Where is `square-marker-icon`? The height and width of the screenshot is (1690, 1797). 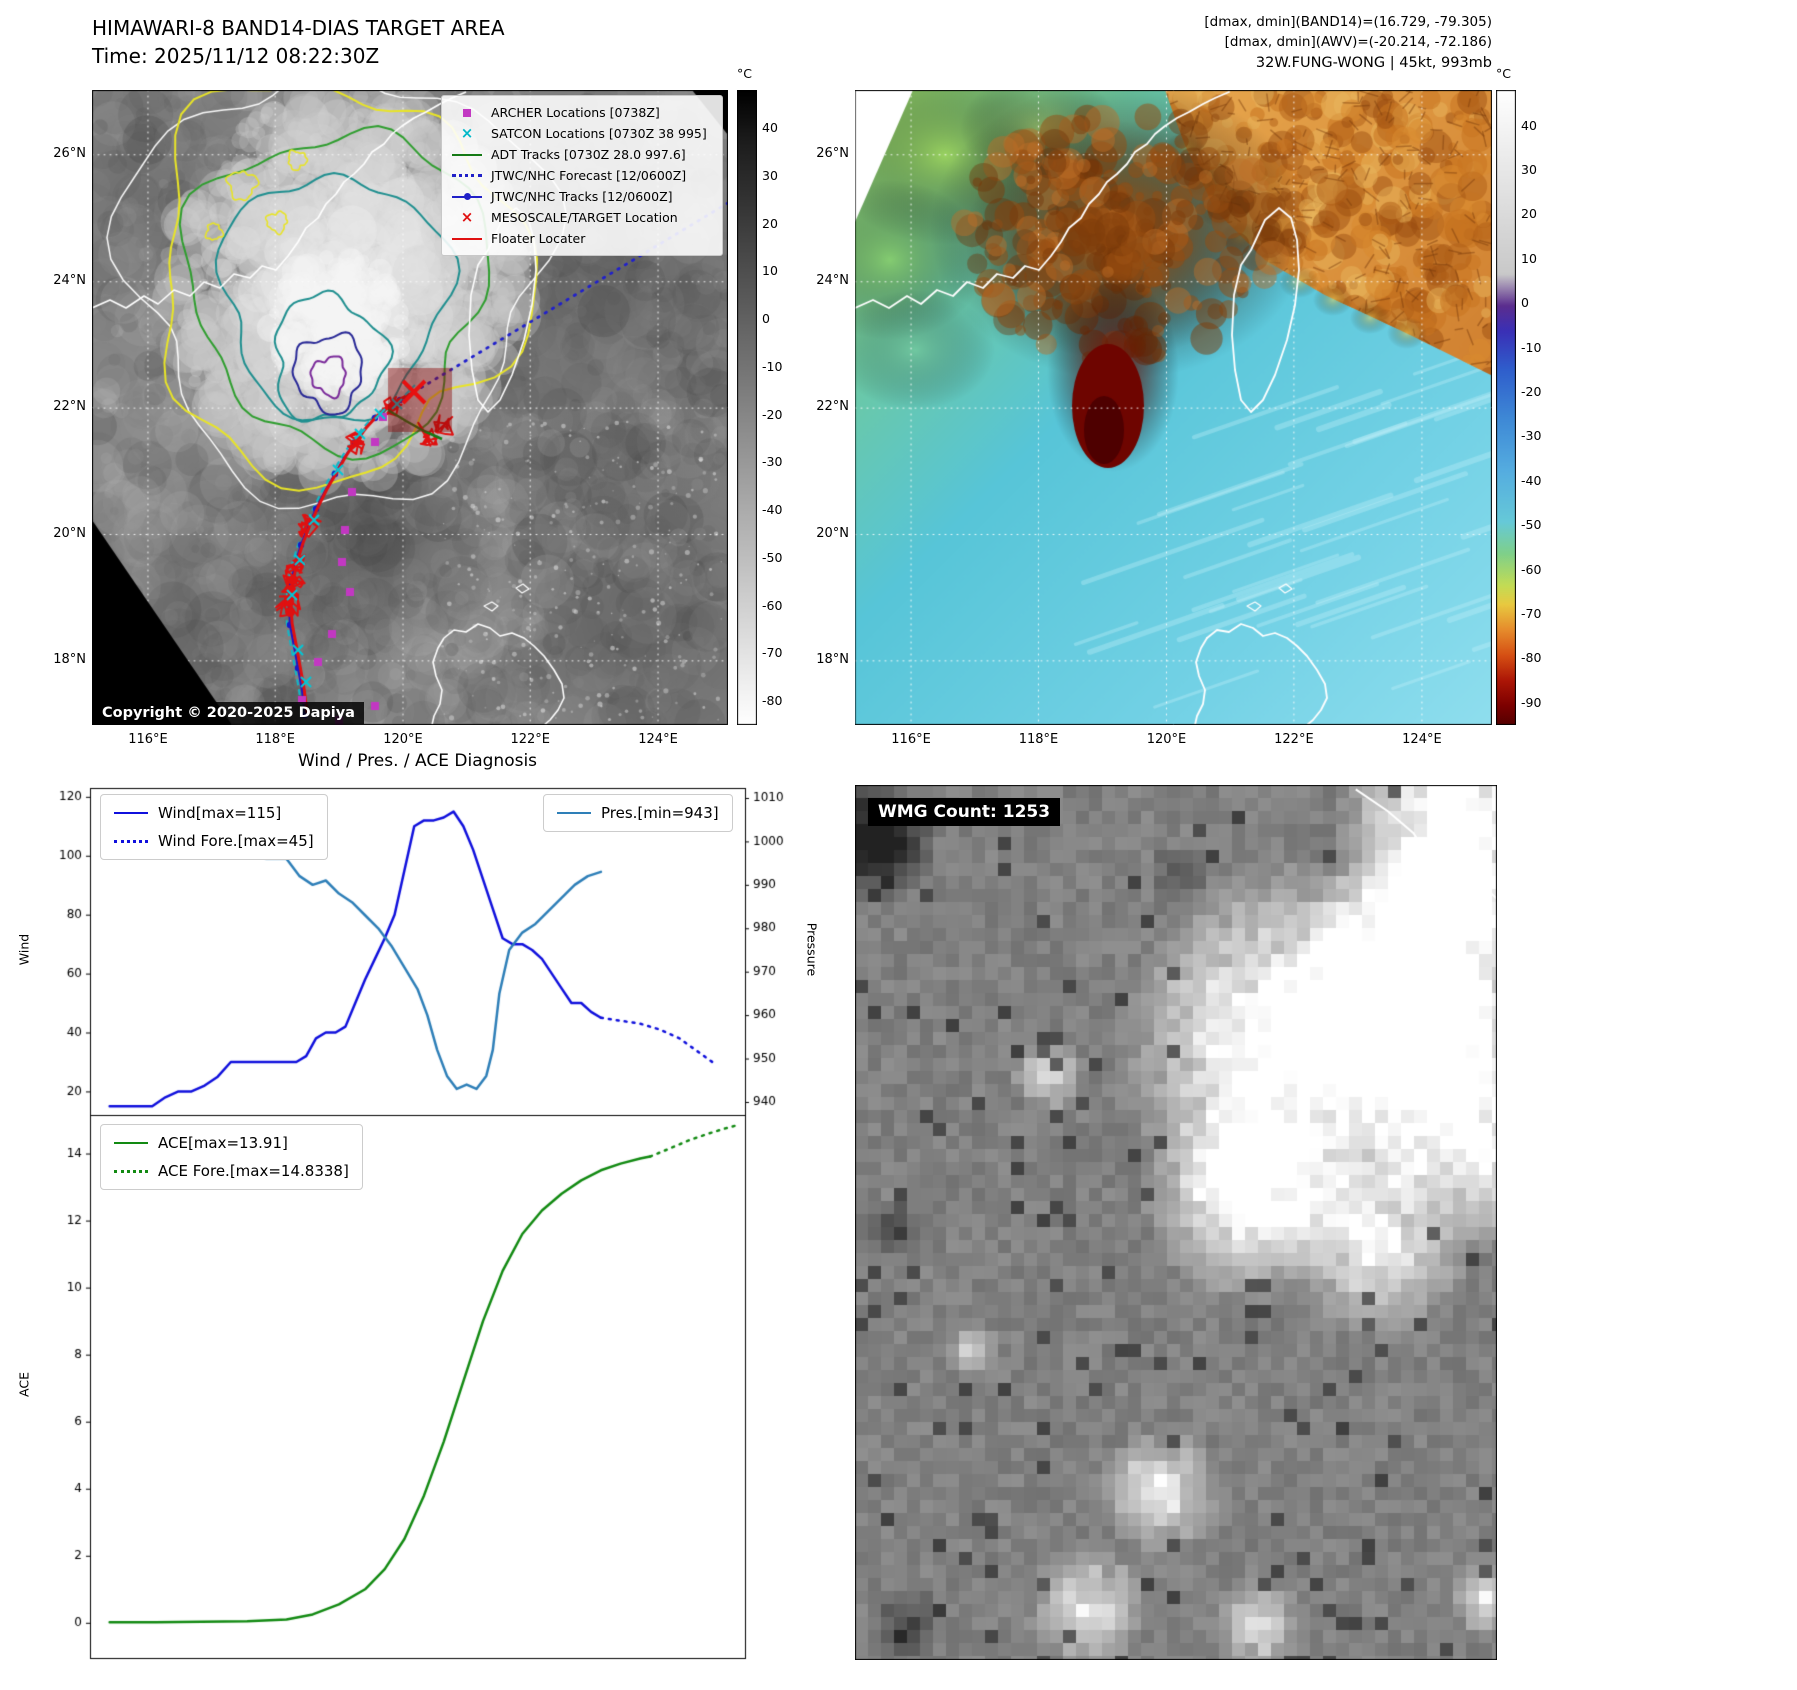
square-marker-icon is located at coordinates (467, 112).